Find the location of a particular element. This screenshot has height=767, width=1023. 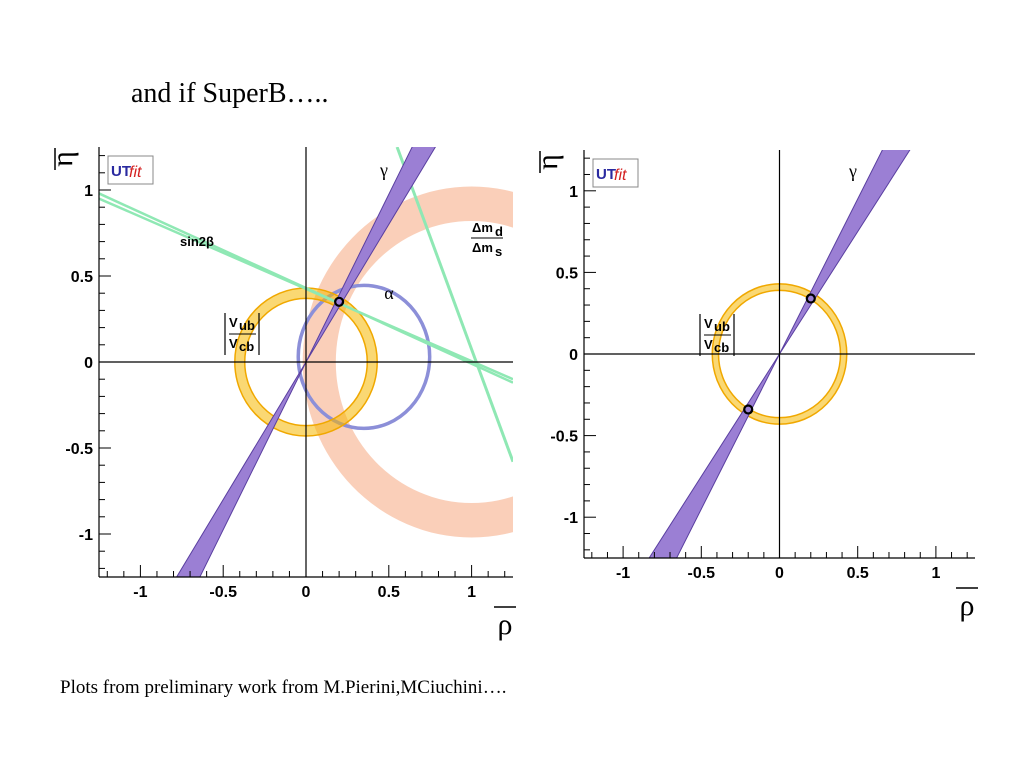

dm-ring is located at coordinates (407, 362).